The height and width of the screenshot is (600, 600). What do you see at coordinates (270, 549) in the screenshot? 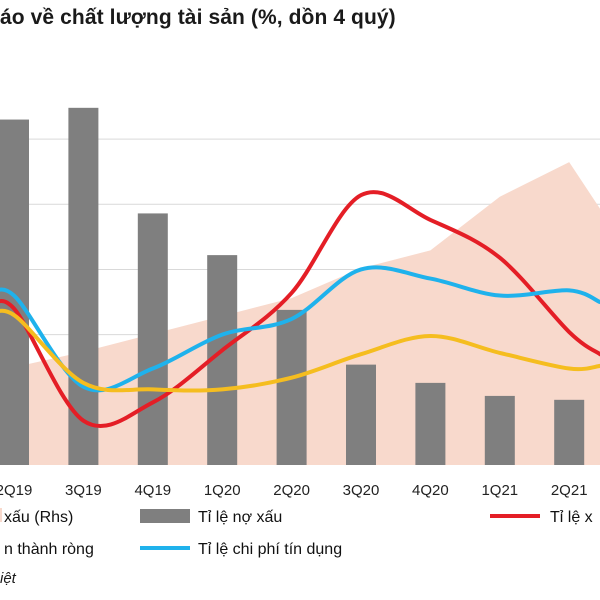
I see `legend-label-blue: Tỉ lệ chi phí tín dụng` at bounding box center [270, 549].